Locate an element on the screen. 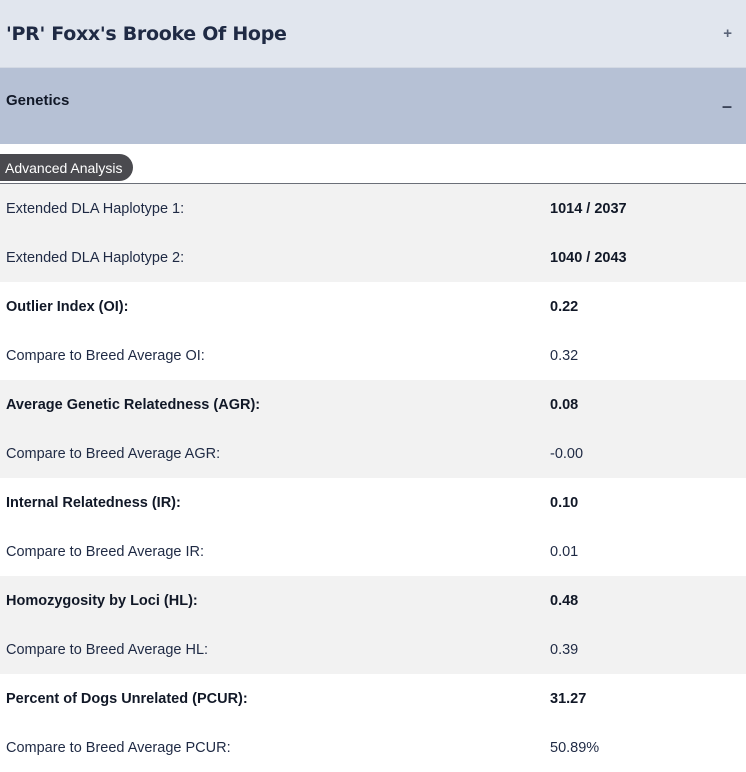  row-label: Compare to Breed Average AGR: is located at coordinates (275, 453).